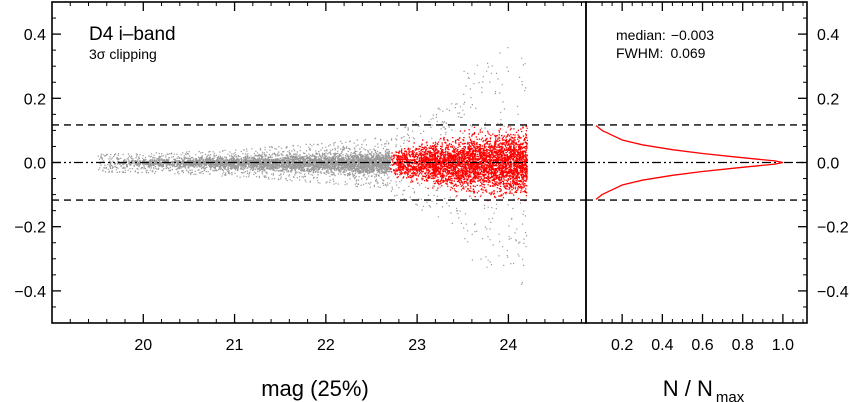 The image size is (850, 402). What do you see at coordinates (702, 345) in the screenshot?
I see `hist-x-tick-label: 0.6` at bounding box center [702, 345].